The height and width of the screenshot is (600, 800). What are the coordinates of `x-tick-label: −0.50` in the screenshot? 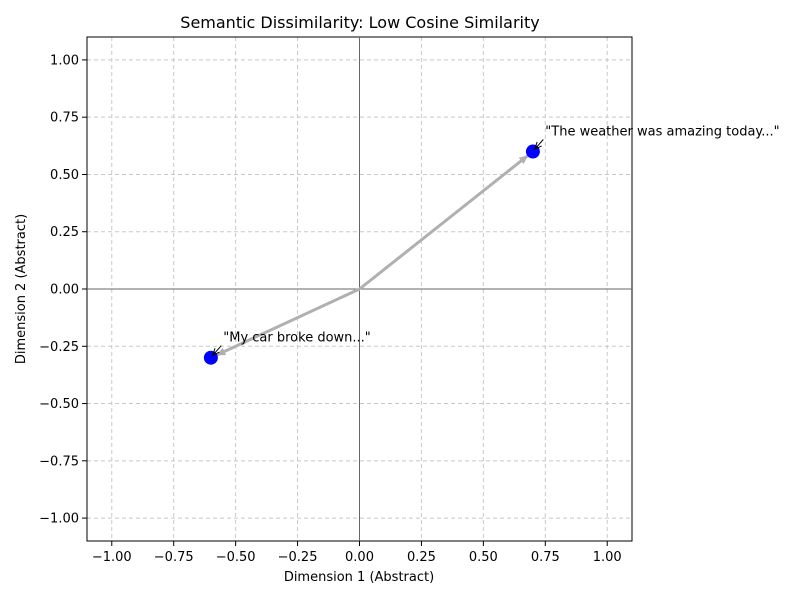 It's located at (236, 557).